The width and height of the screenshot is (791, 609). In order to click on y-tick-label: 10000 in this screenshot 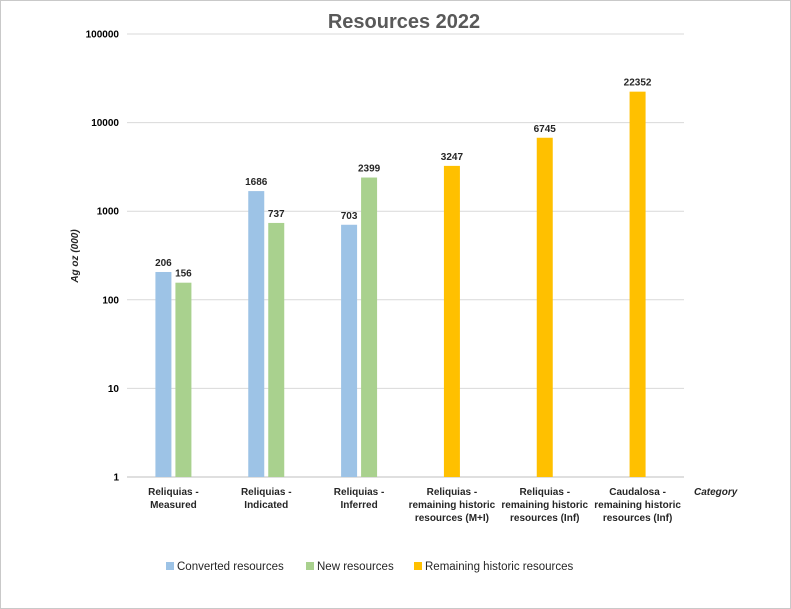, I will do `click(105, 123)`.